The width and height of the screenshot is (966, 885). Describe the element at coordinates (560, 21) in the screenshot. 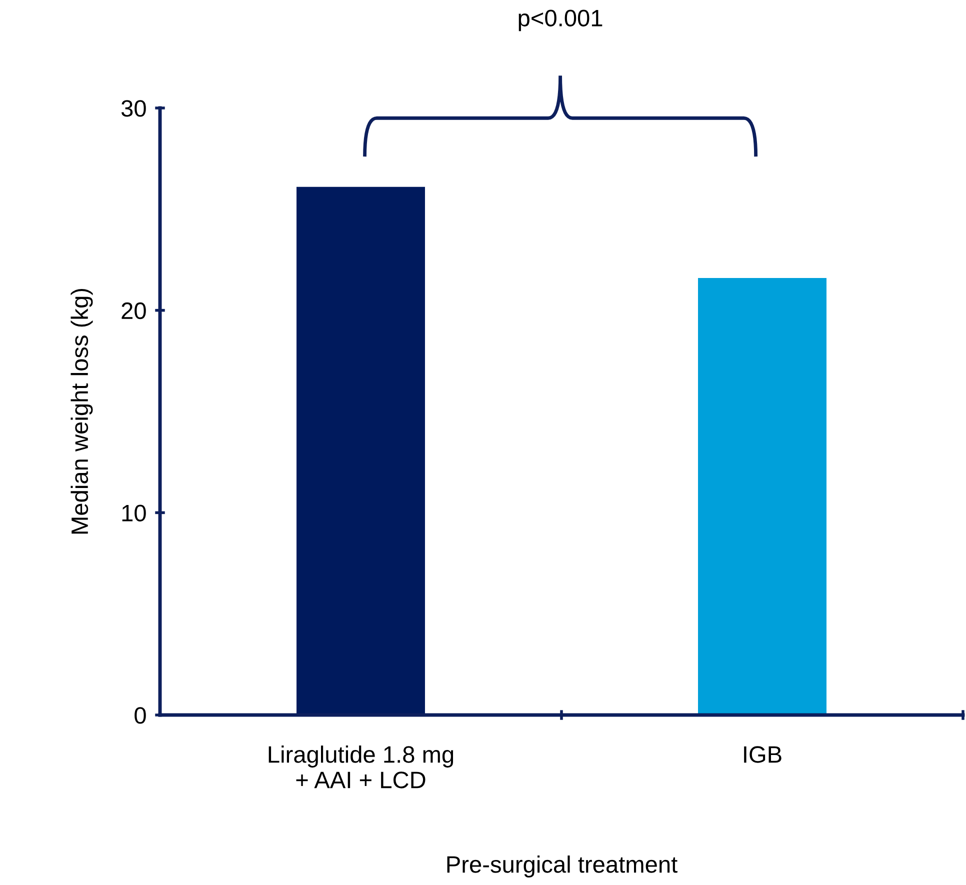

I see `text: p<0.001` at that location.